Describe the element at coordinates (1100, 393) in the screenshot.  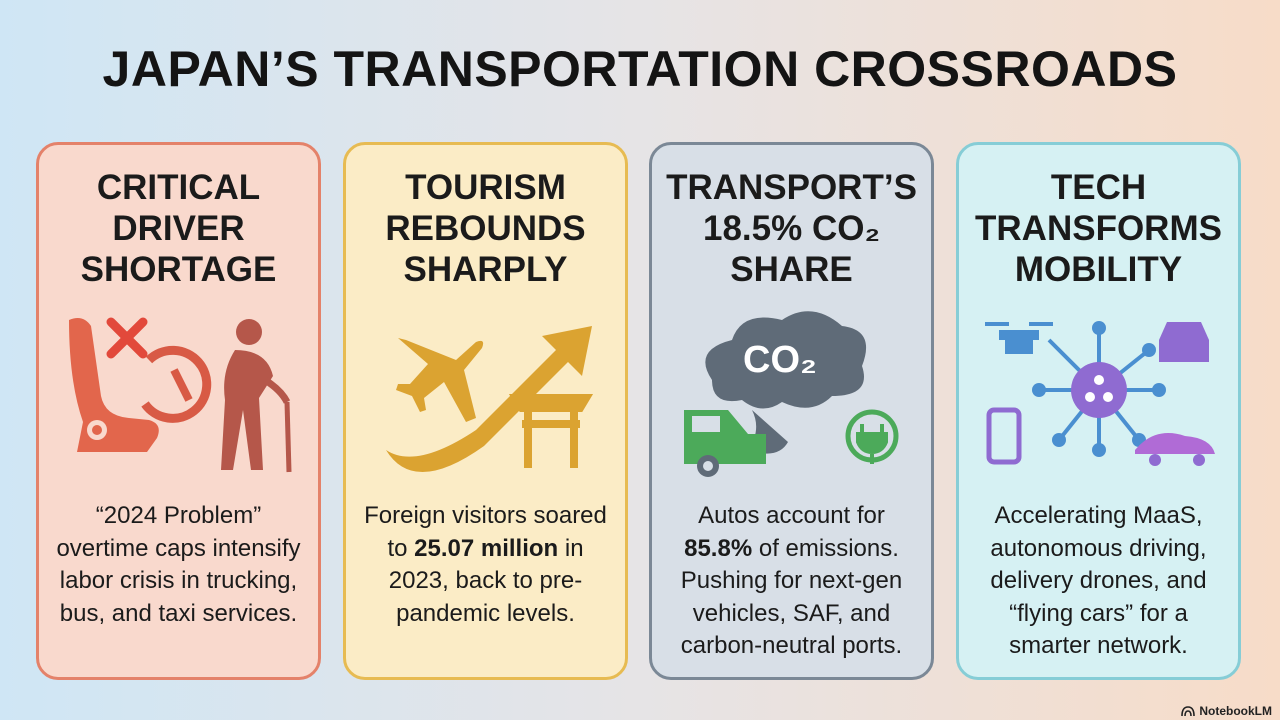
I see `icon-tech` at that location.